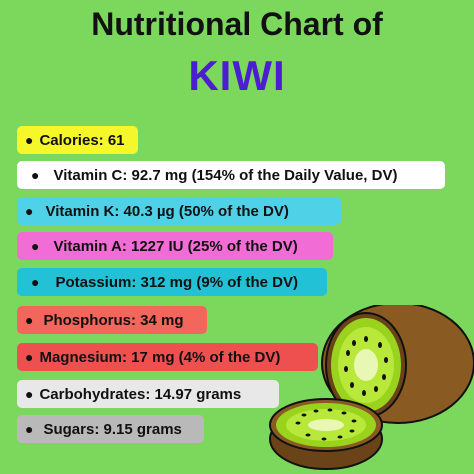  What do you see at coordinates (167, 211) in the screenshot?
I see `nutrient-label: Vitamin K: 40.3 µg (50% of the DV)` at bounding box center [167, 211].